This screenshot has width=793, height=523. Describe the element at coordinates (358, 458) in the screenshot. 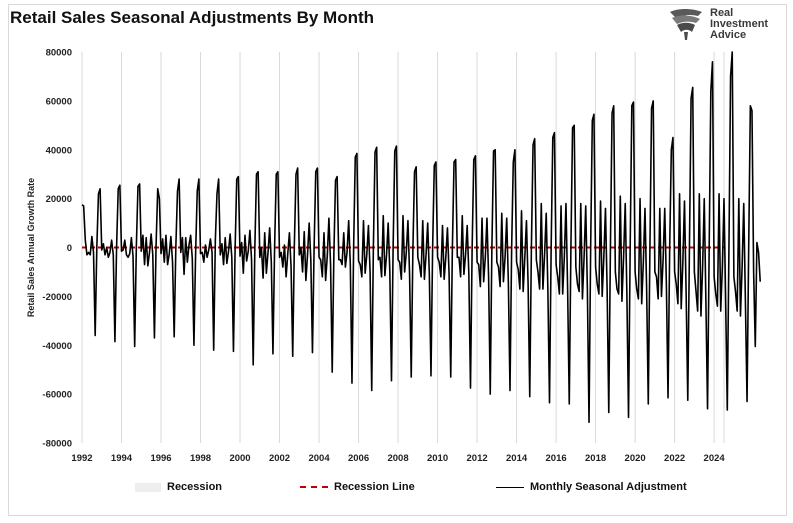

I see `x-tick-label: 2006` at that location.